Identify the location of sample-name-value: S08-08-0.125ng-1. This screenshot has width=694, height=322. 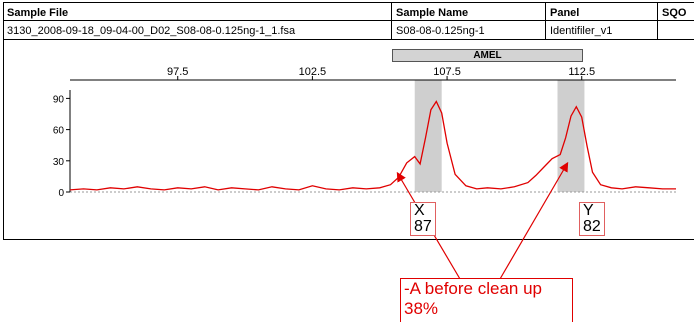
(440, 31).